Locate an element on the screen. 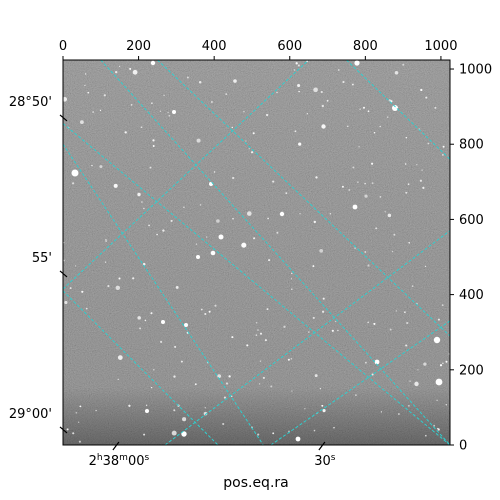 The width and height of the screenshot is (500, 500). top-tick-label: 400 is located at coordinates (214, 46).